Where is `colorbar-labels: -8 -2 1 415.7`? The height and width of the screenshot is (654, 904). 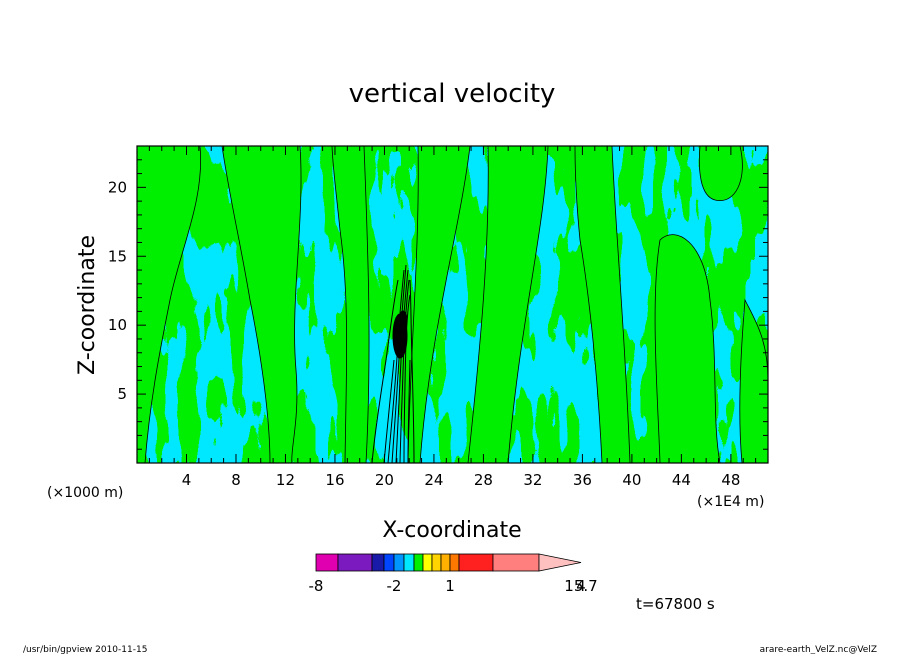
colorbar-labels: -8 -2 1 415.7 is located at coordinates (453, 586).